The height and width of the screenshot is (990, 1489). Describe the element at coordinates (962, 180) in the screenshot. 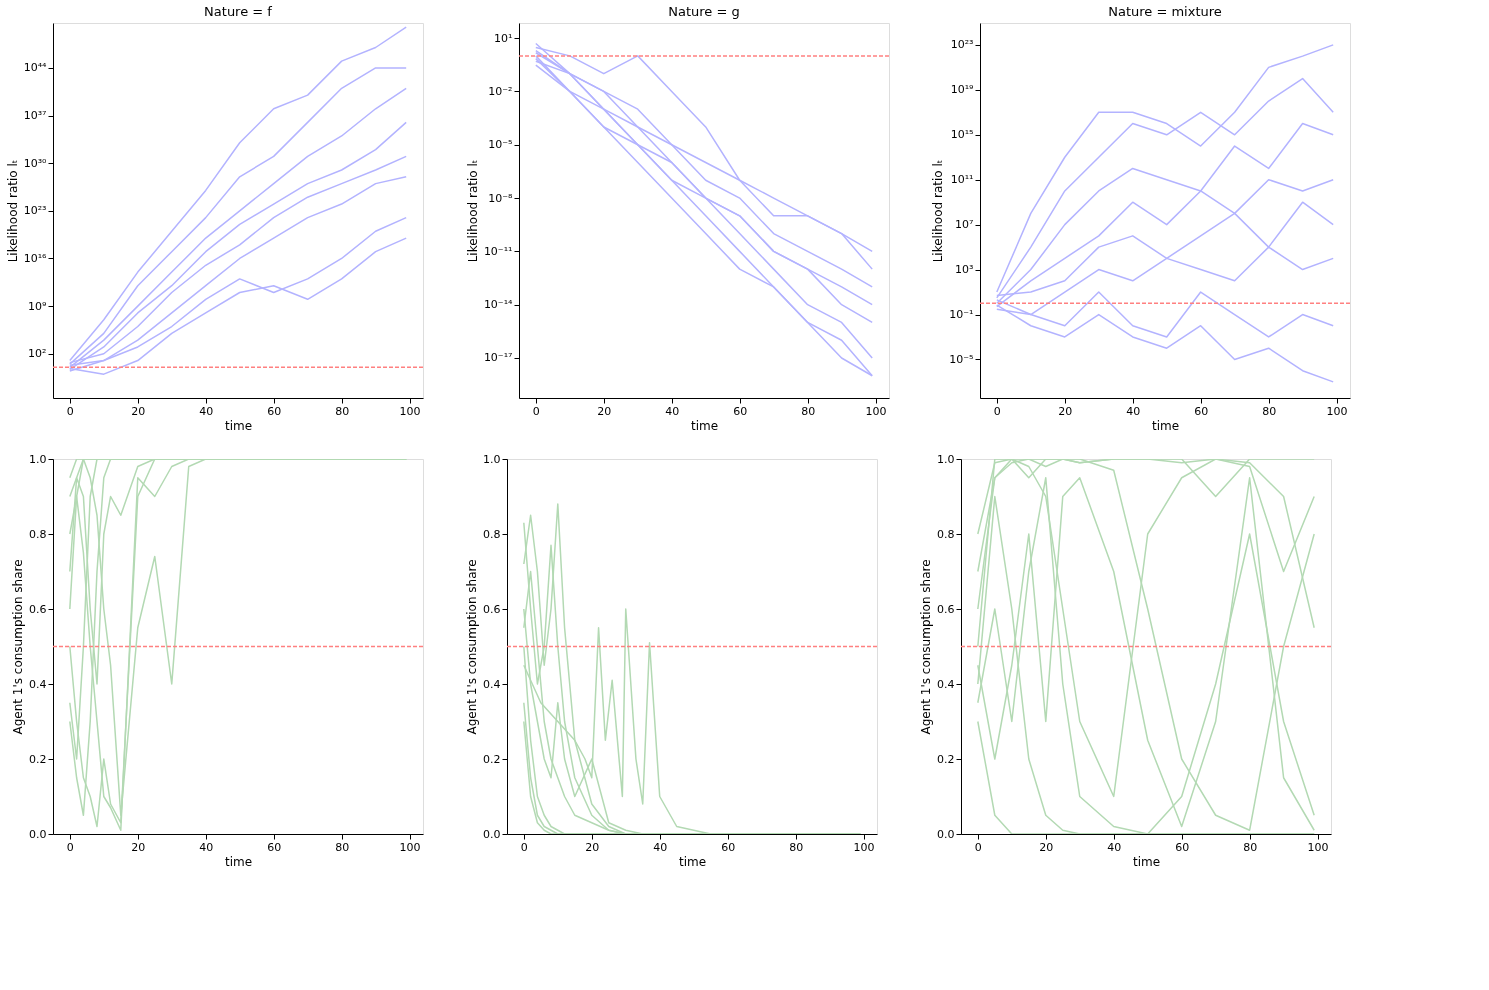

I see `y-tick-label: 10¹¹` at that location.